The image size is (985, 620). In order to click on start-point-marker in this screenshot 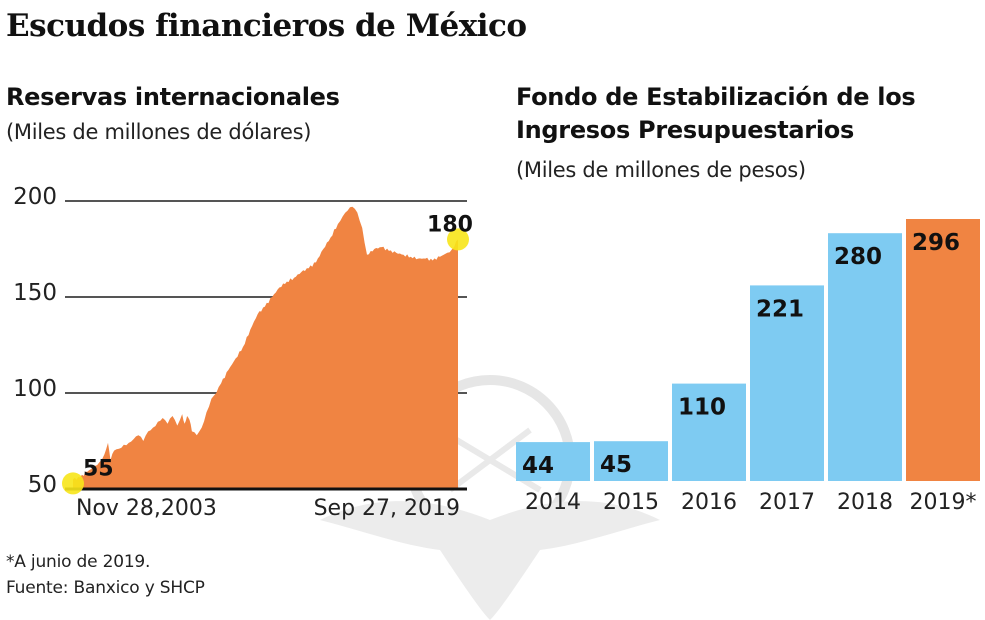, I will do `click(73, 483)`.